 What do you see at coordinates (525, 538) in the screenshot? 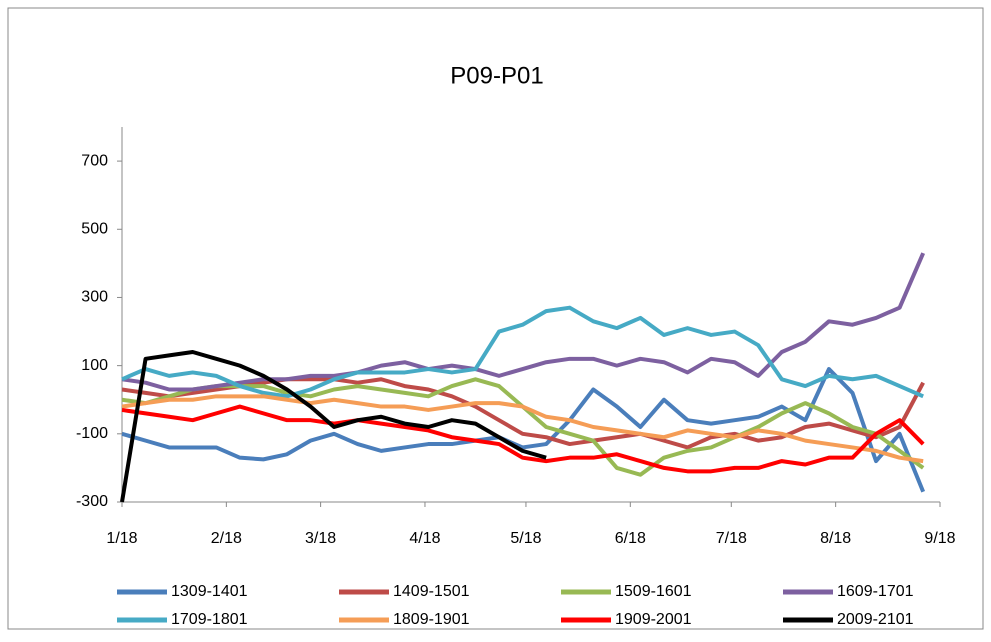
I see `x-tick-label: 5/18` at bounding box center [525, 538].